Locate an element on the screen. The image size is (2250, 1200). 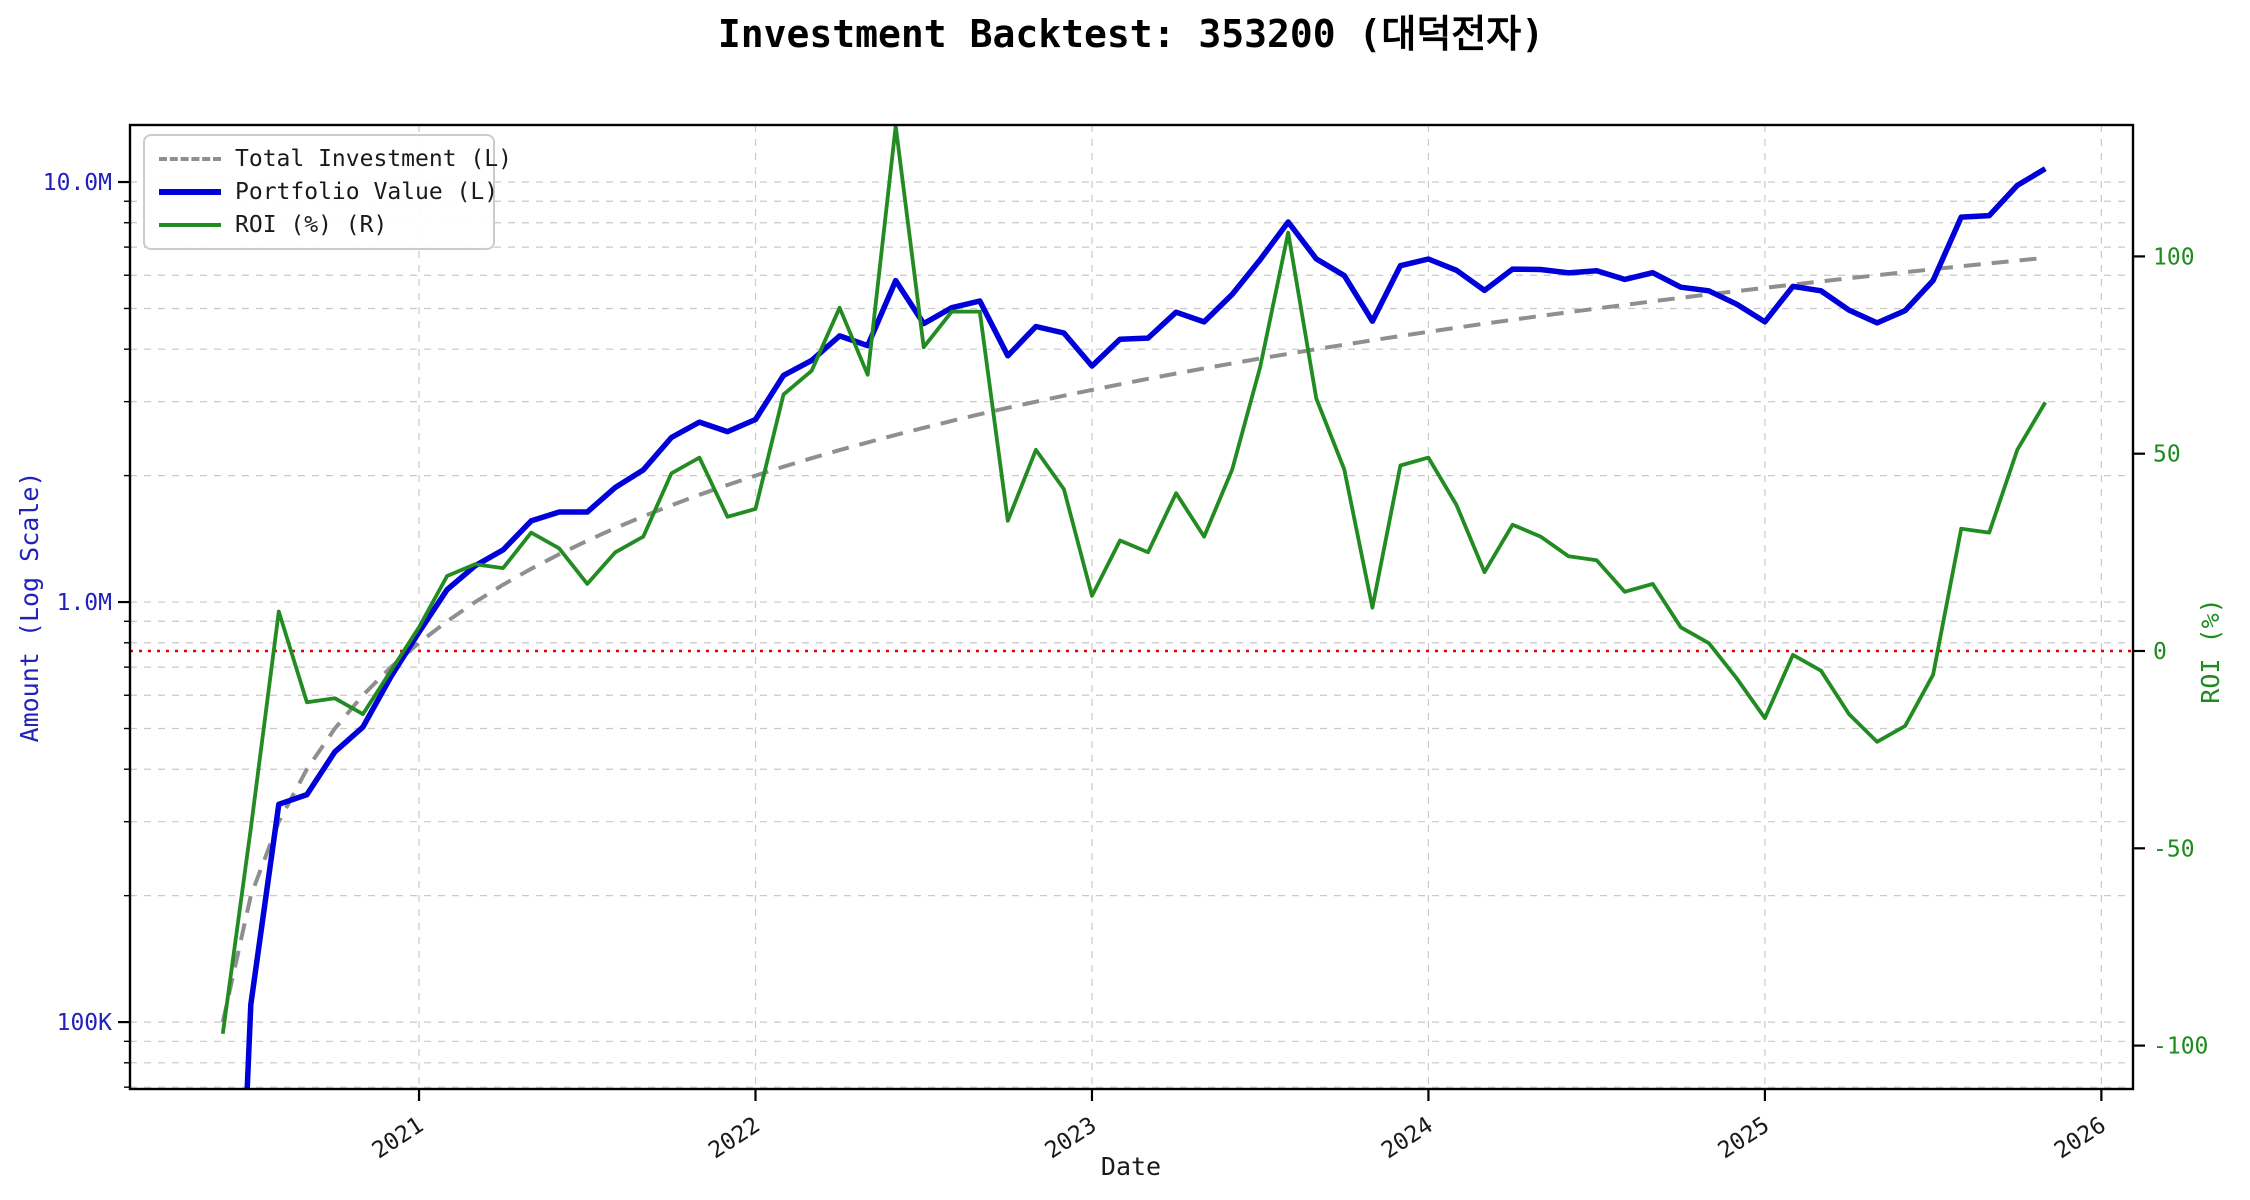
y-right-tick-label: 50 is located at coordinates (2167, 455).